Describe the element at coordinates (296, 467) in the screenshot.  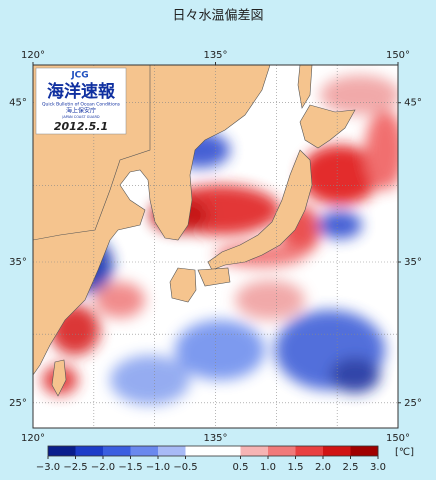
I see `colorbar-tick-label: 1.5` at that location.